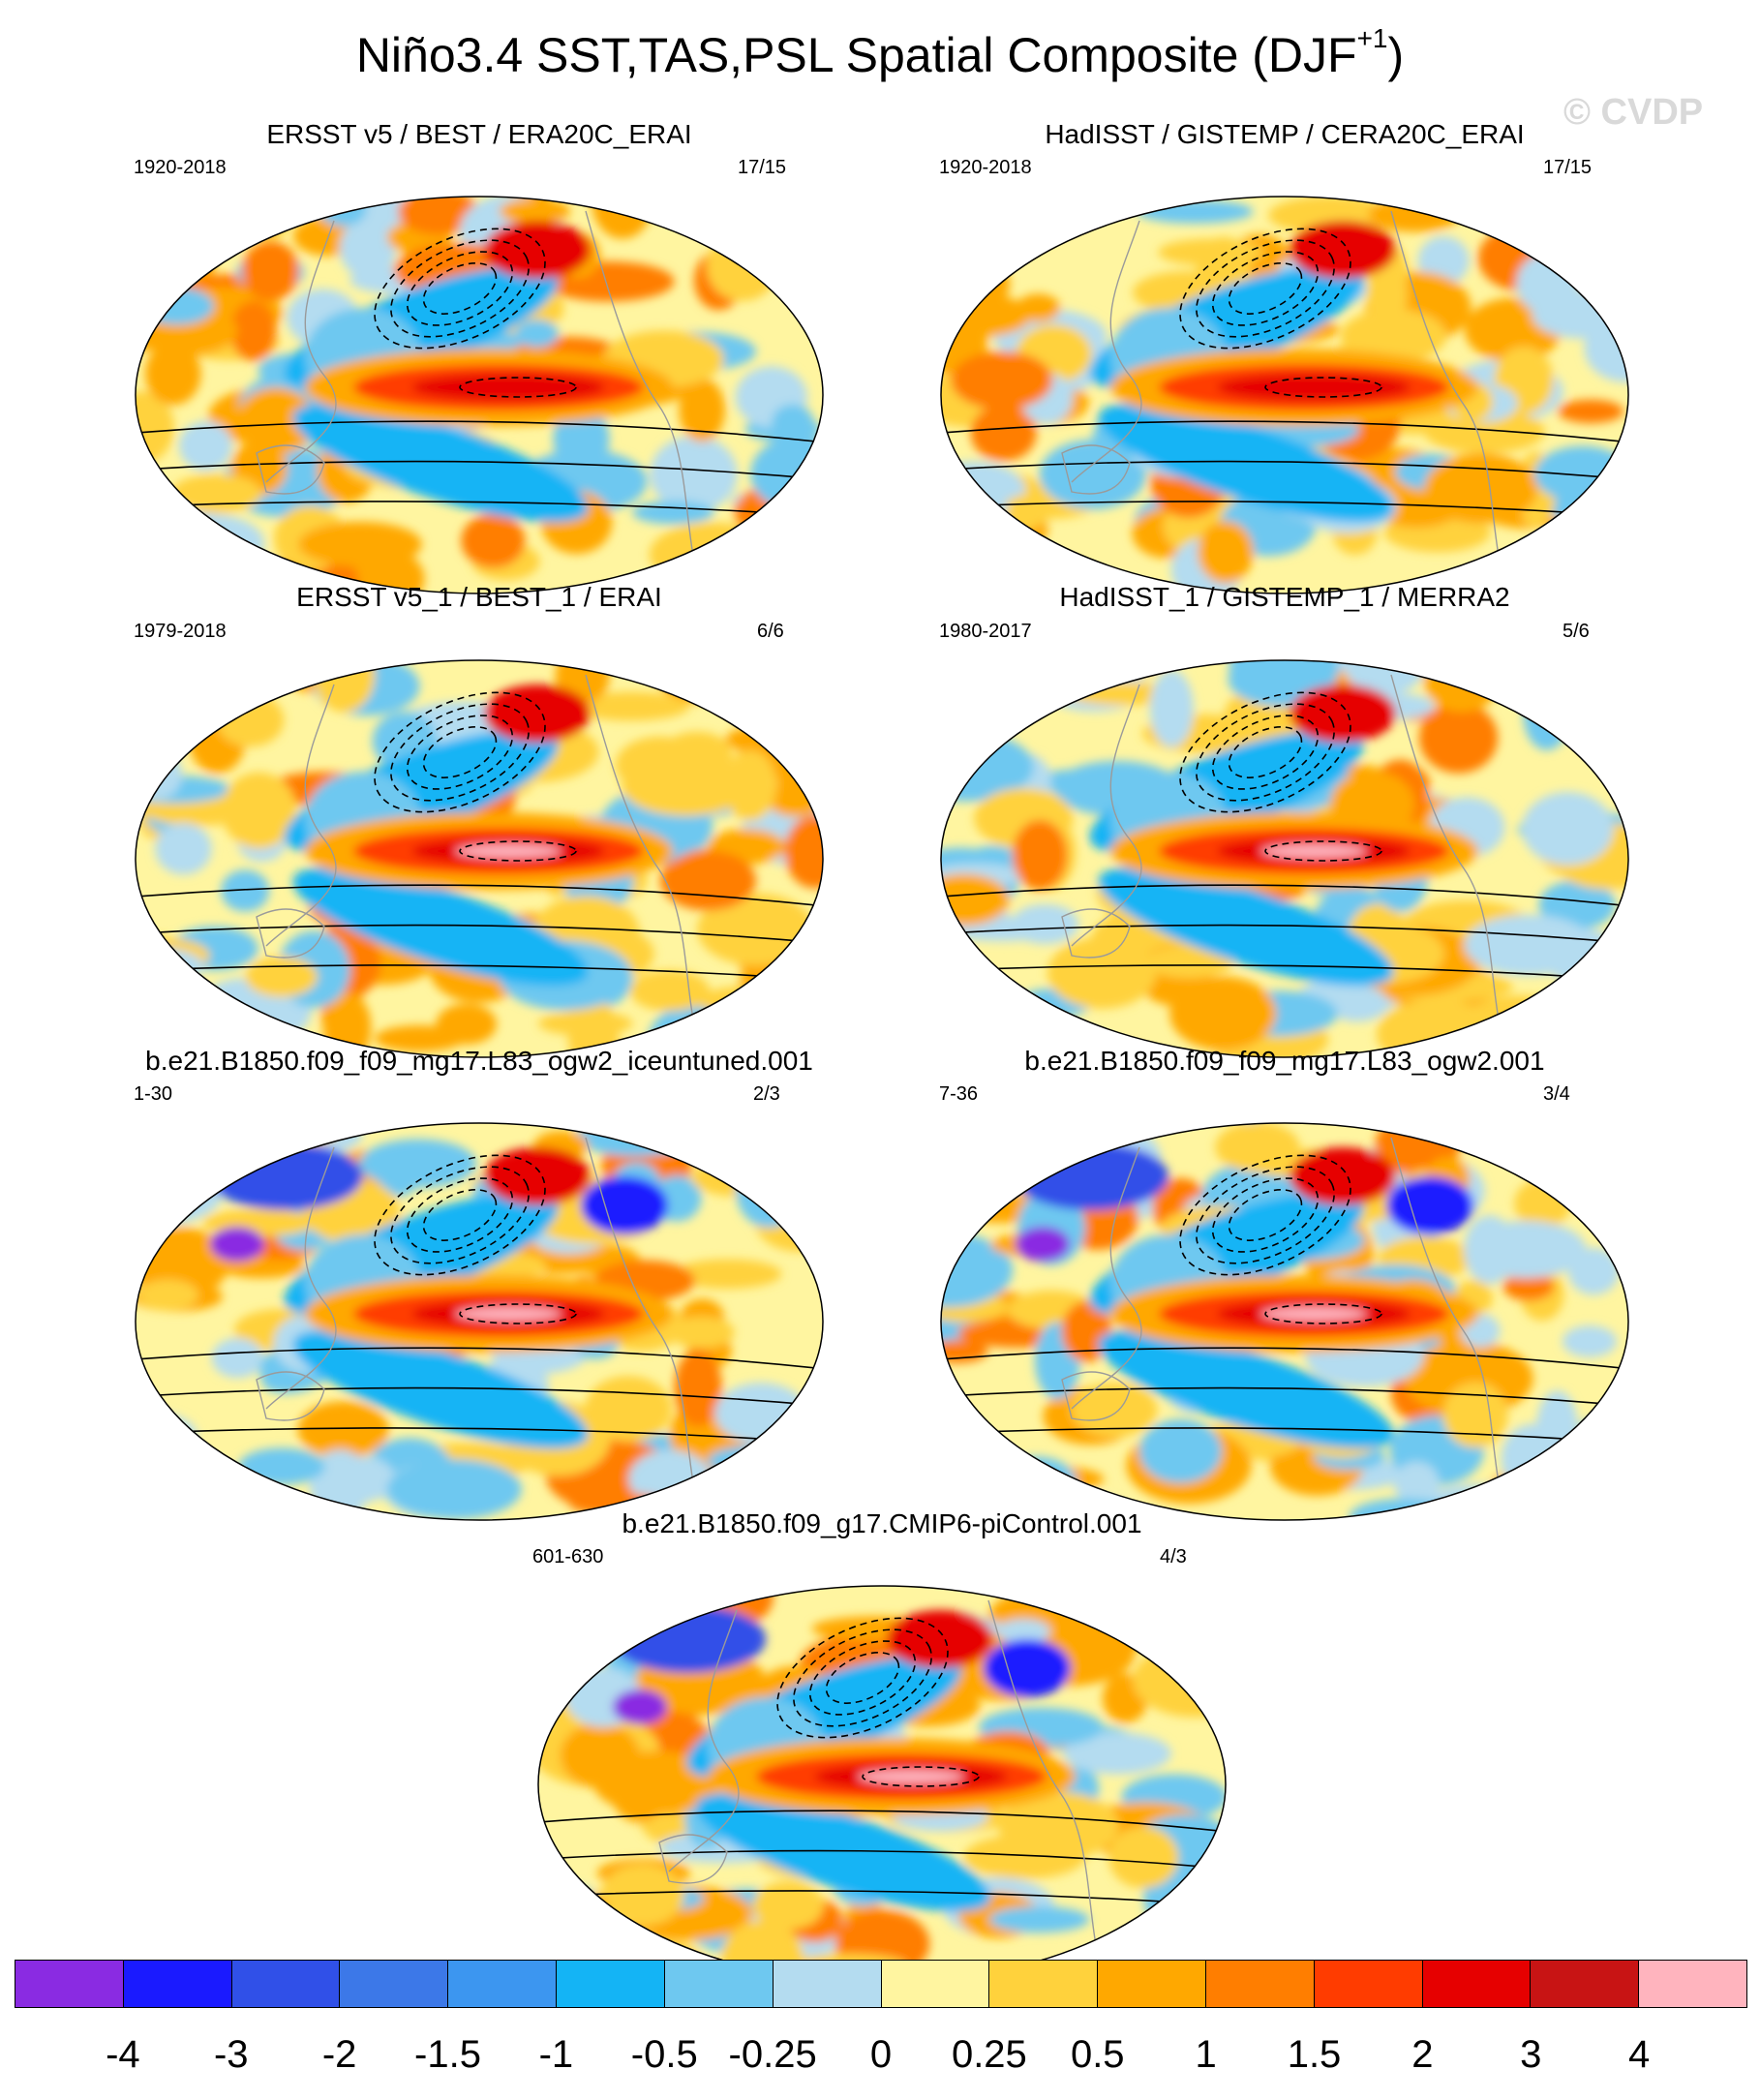 Image resolution: width=1760 pixels, height=2100 pixels. I want to click on panel-period: 601-630, so click(568, 1557).